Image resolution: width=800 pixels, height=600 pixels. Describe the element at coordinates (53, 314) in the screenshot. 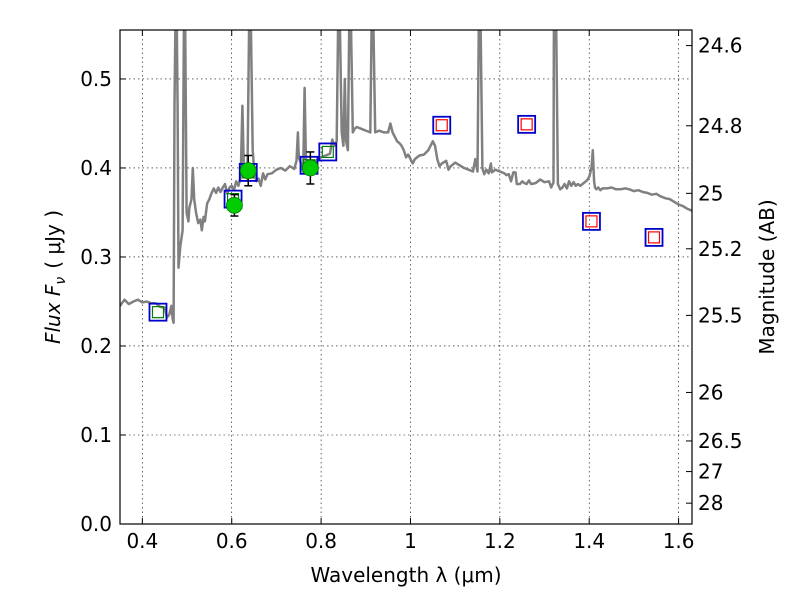

I see `y-axis-label-main: Flux F` at that location.